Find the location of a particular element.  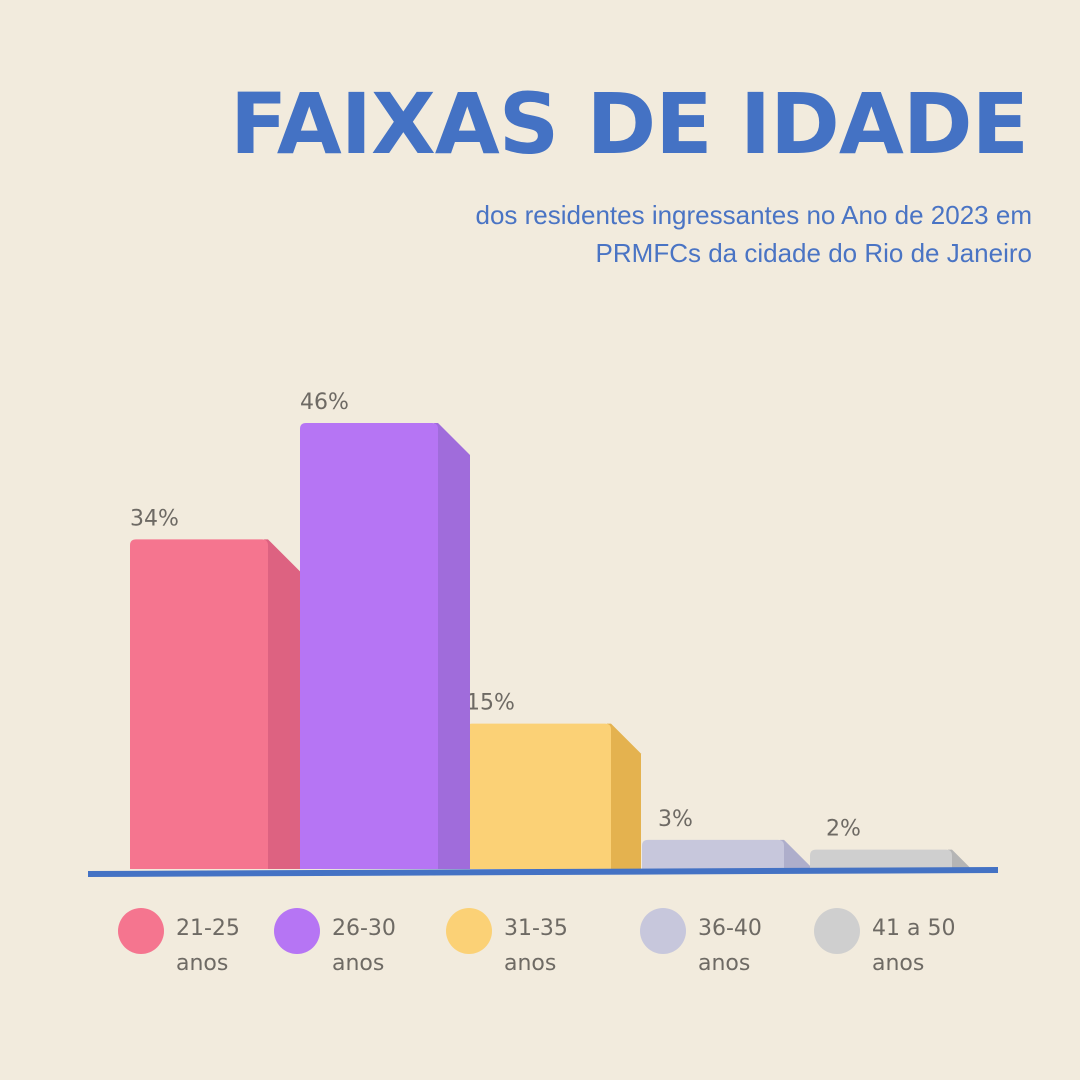

legend-label-line1: 21-25 is located at coordinates (208, 928).